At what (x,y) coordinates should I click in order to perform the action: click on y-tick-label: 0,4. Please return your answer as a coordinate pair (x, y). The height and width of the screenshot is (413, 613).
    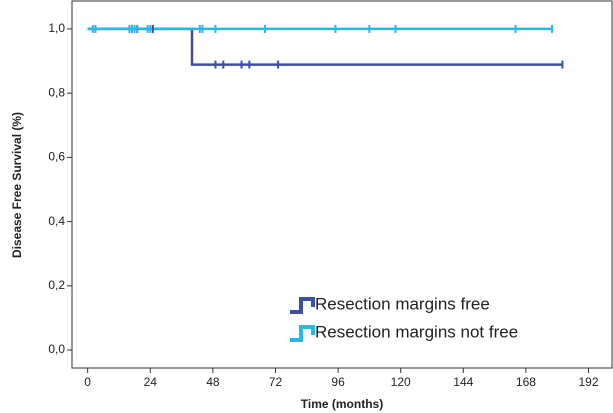
    Looking at the image, I should click on (56, 221).